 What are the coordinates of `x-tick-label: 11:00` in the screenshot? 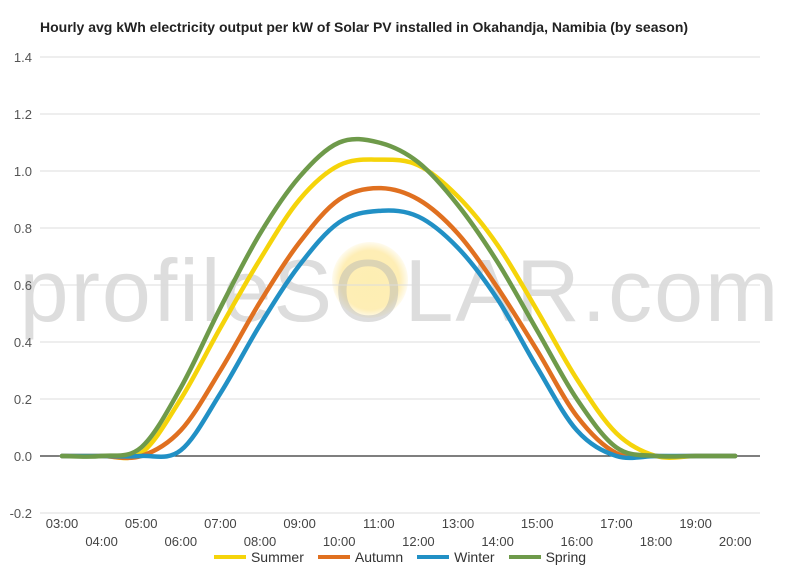 It's located at (379, 523).